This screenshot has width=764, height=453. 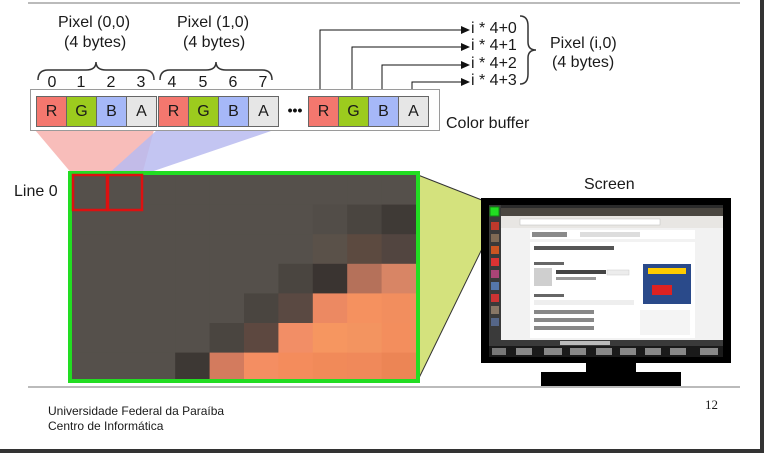 I want to click on line-label: Line 0, so click(x=36, y=191).